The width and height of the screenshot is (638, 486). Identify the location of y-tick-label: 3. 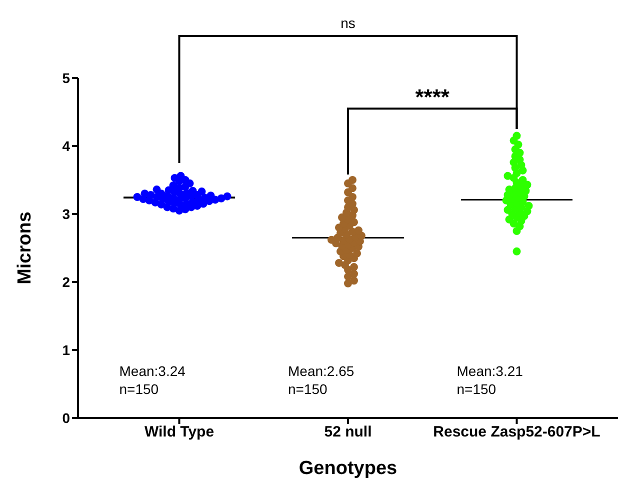
(66, 214).